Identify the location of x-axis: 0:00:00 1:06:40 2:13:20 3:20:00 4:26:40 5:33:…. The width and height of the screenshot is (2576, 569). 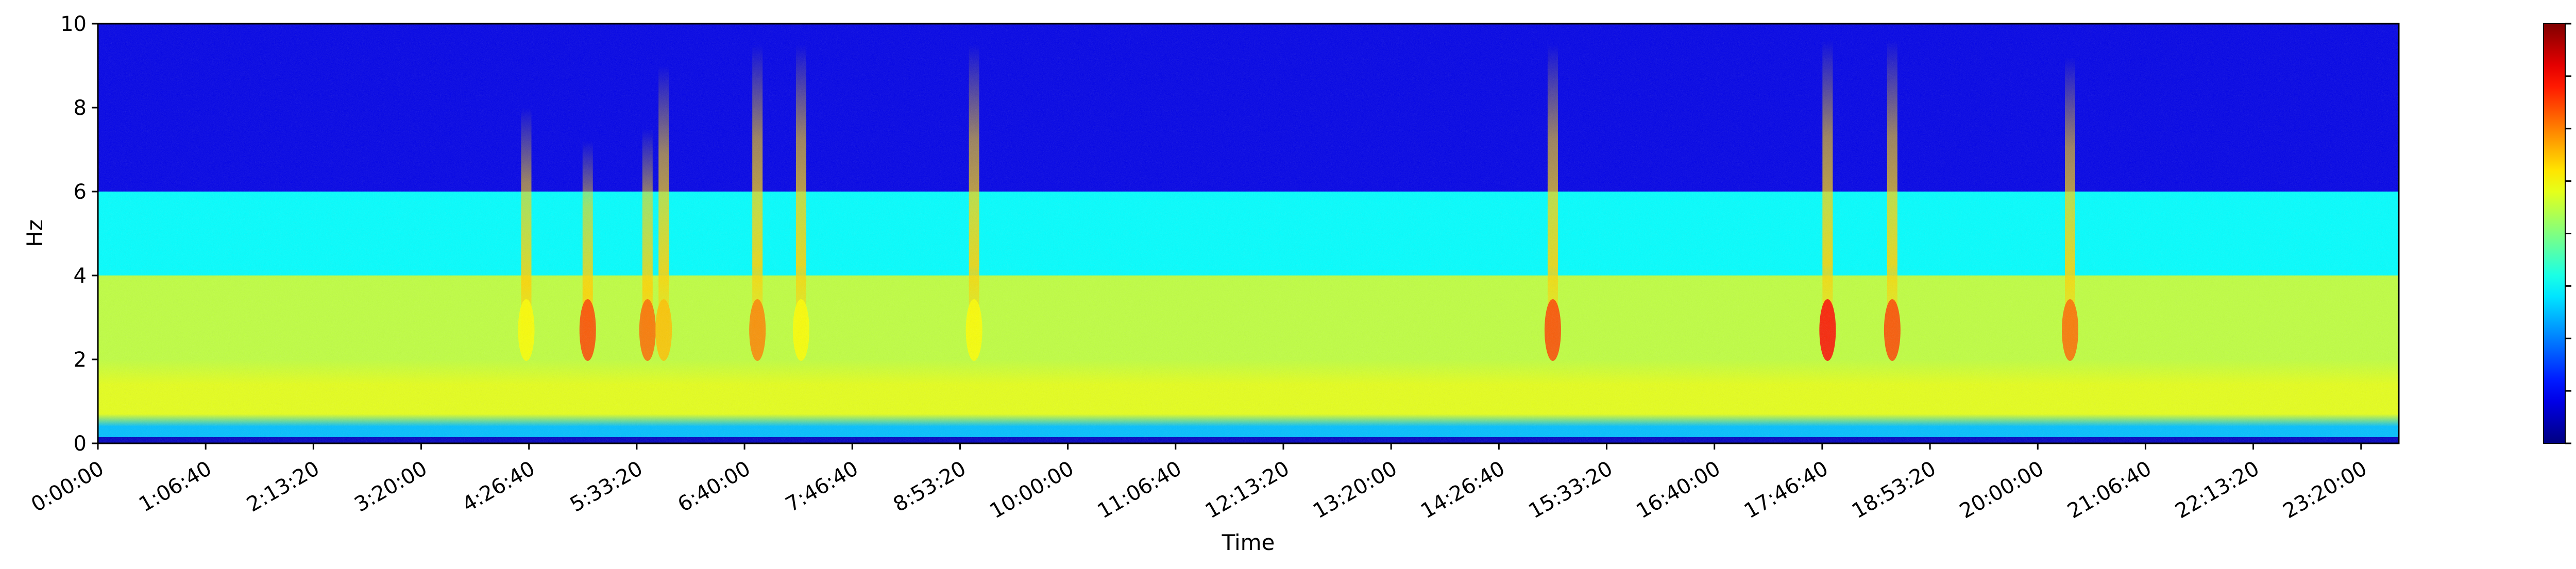
(1199, 483).